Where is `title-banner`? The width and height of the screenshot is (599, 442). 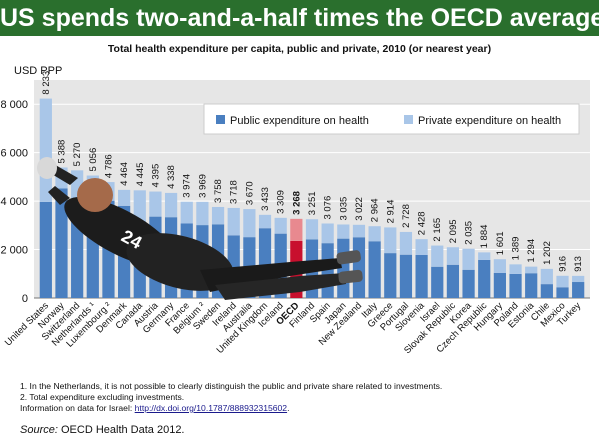
title-banner is located at coordinates (299, 18).